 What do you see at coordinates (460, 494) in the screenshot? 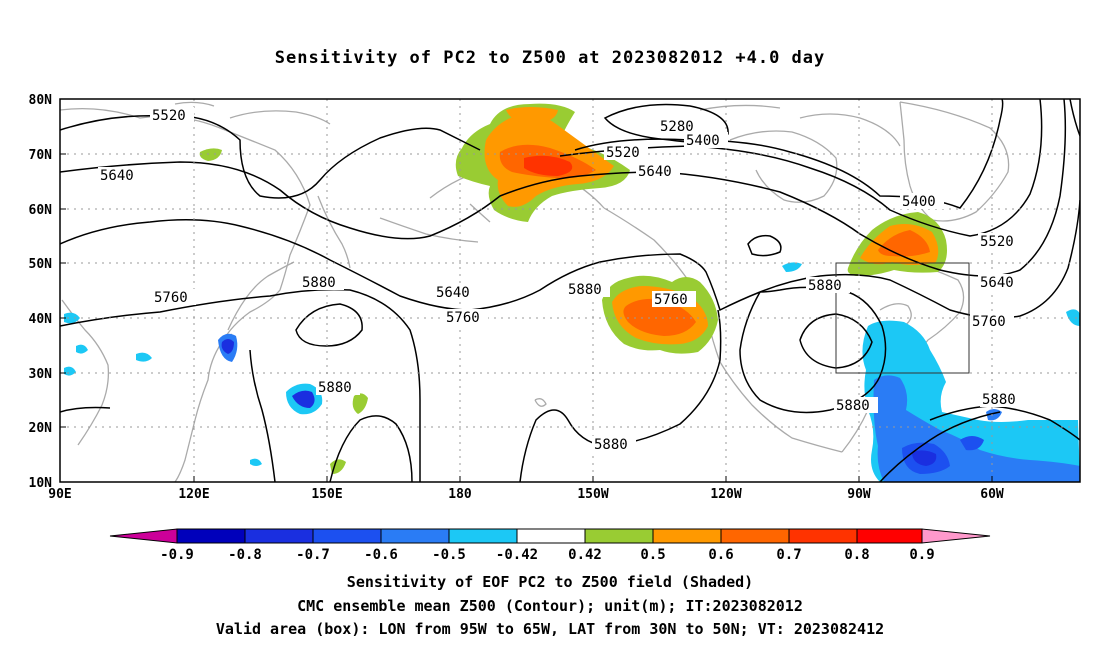
I see `lon-label: 180` at bounding box center [460, 494].